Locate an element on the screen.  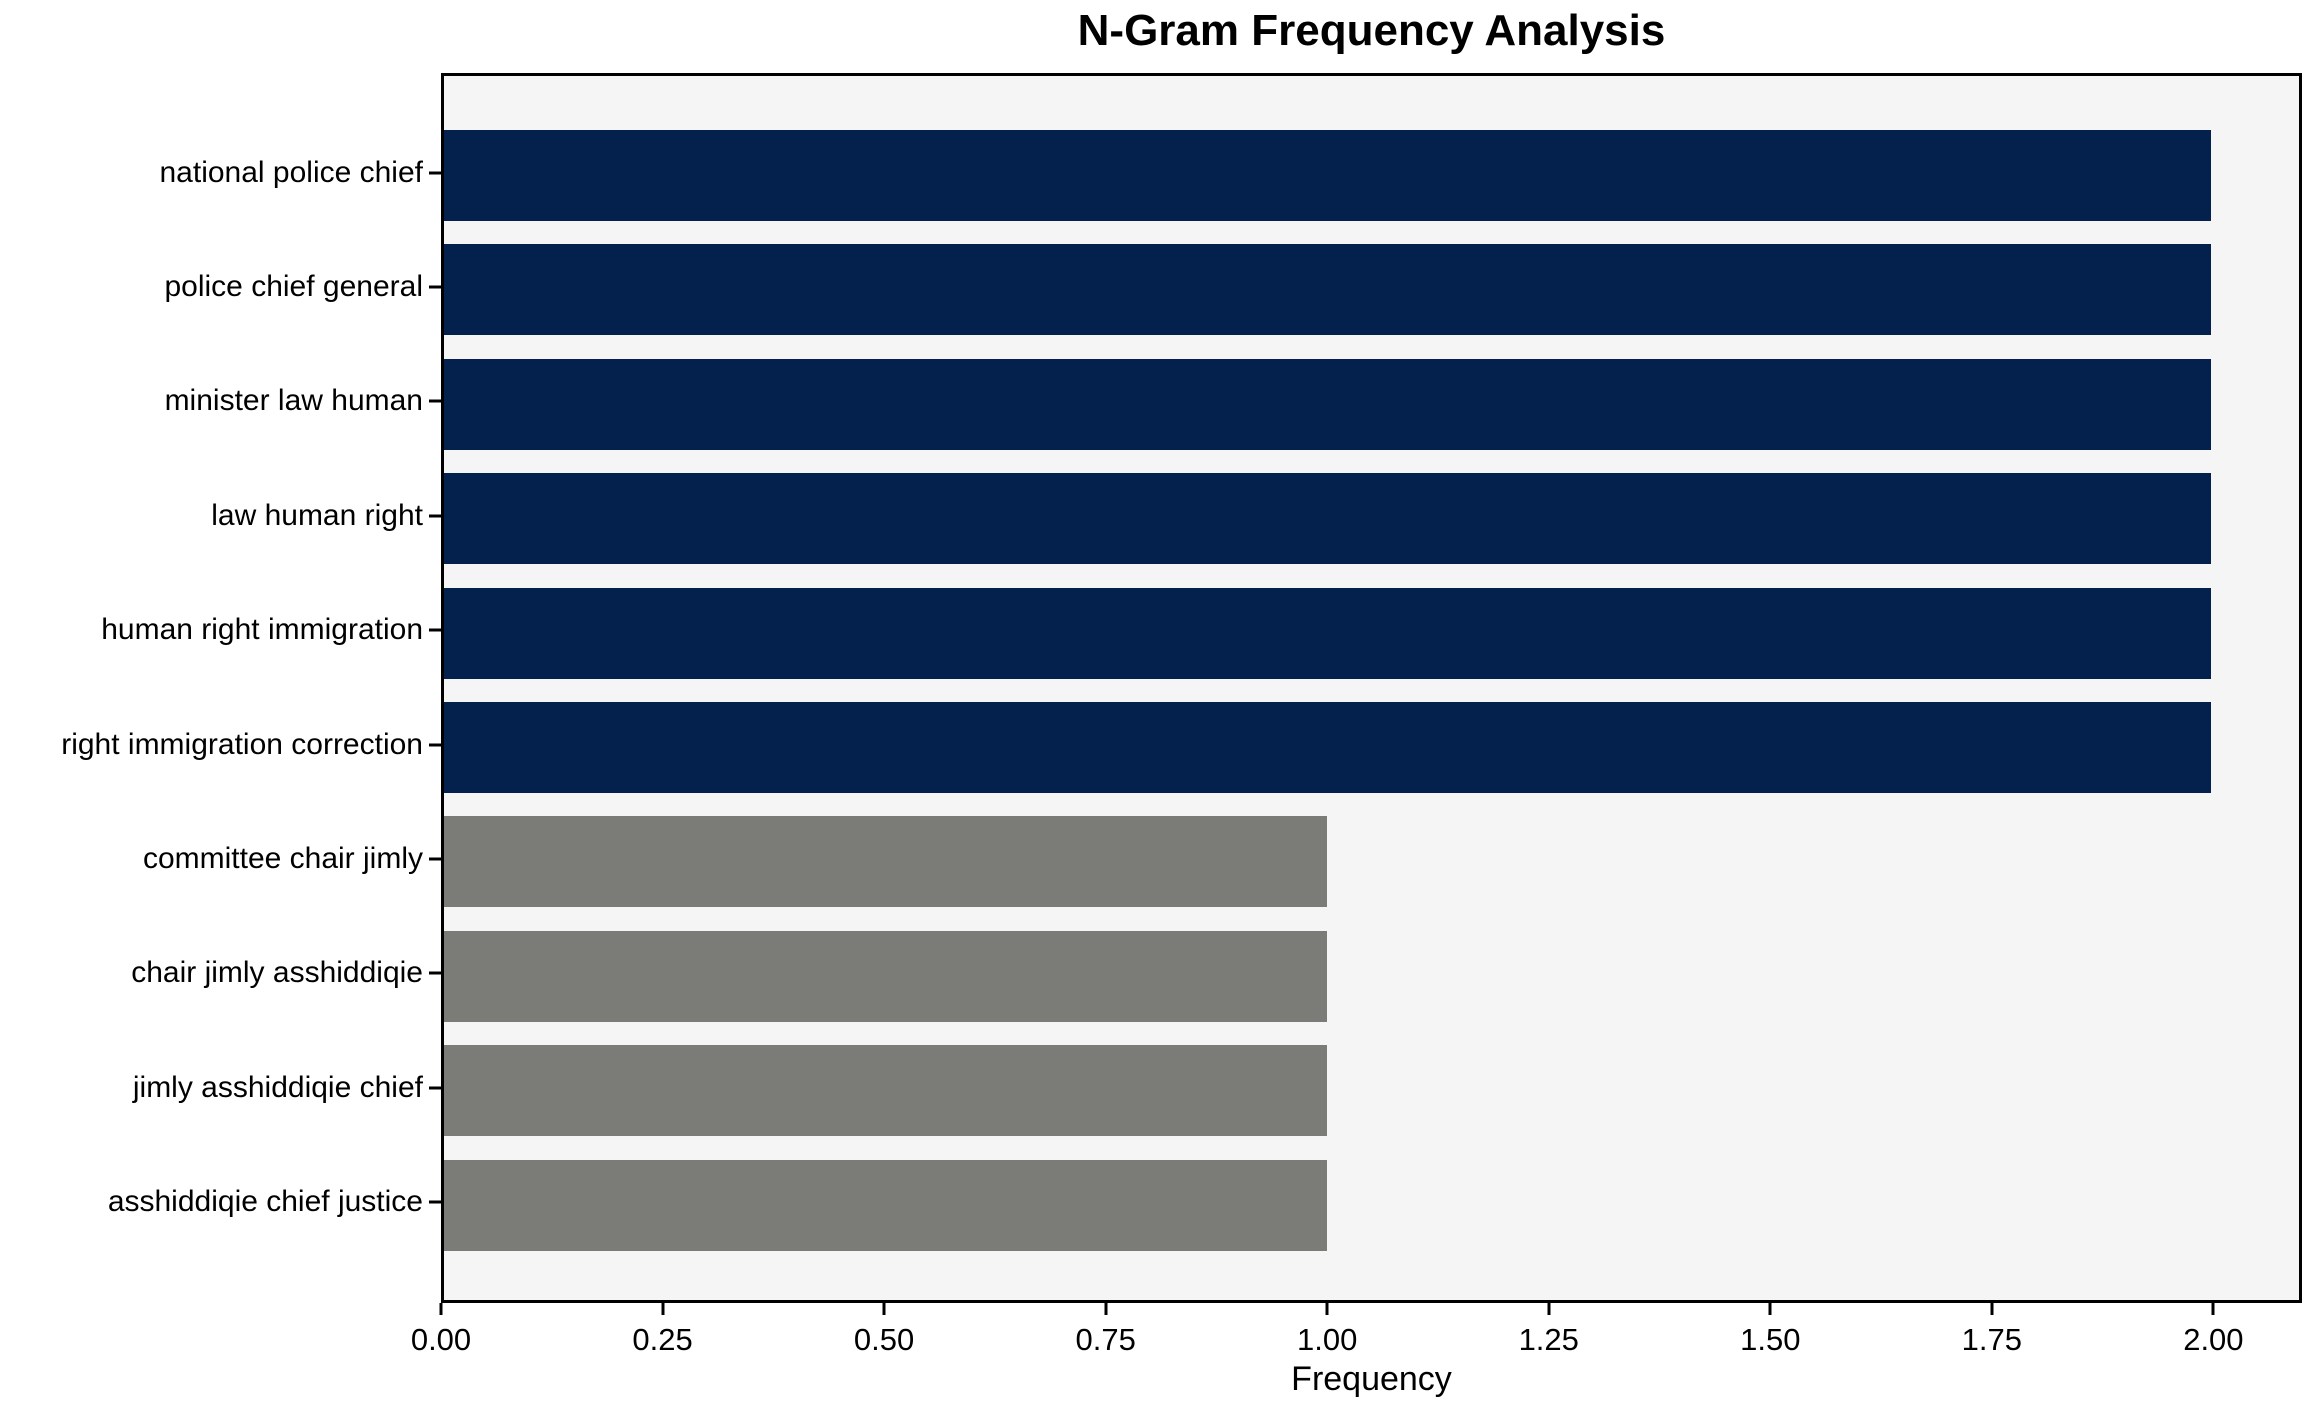
y-tick-label-2: minister law human is located at coordinates (293, 401).